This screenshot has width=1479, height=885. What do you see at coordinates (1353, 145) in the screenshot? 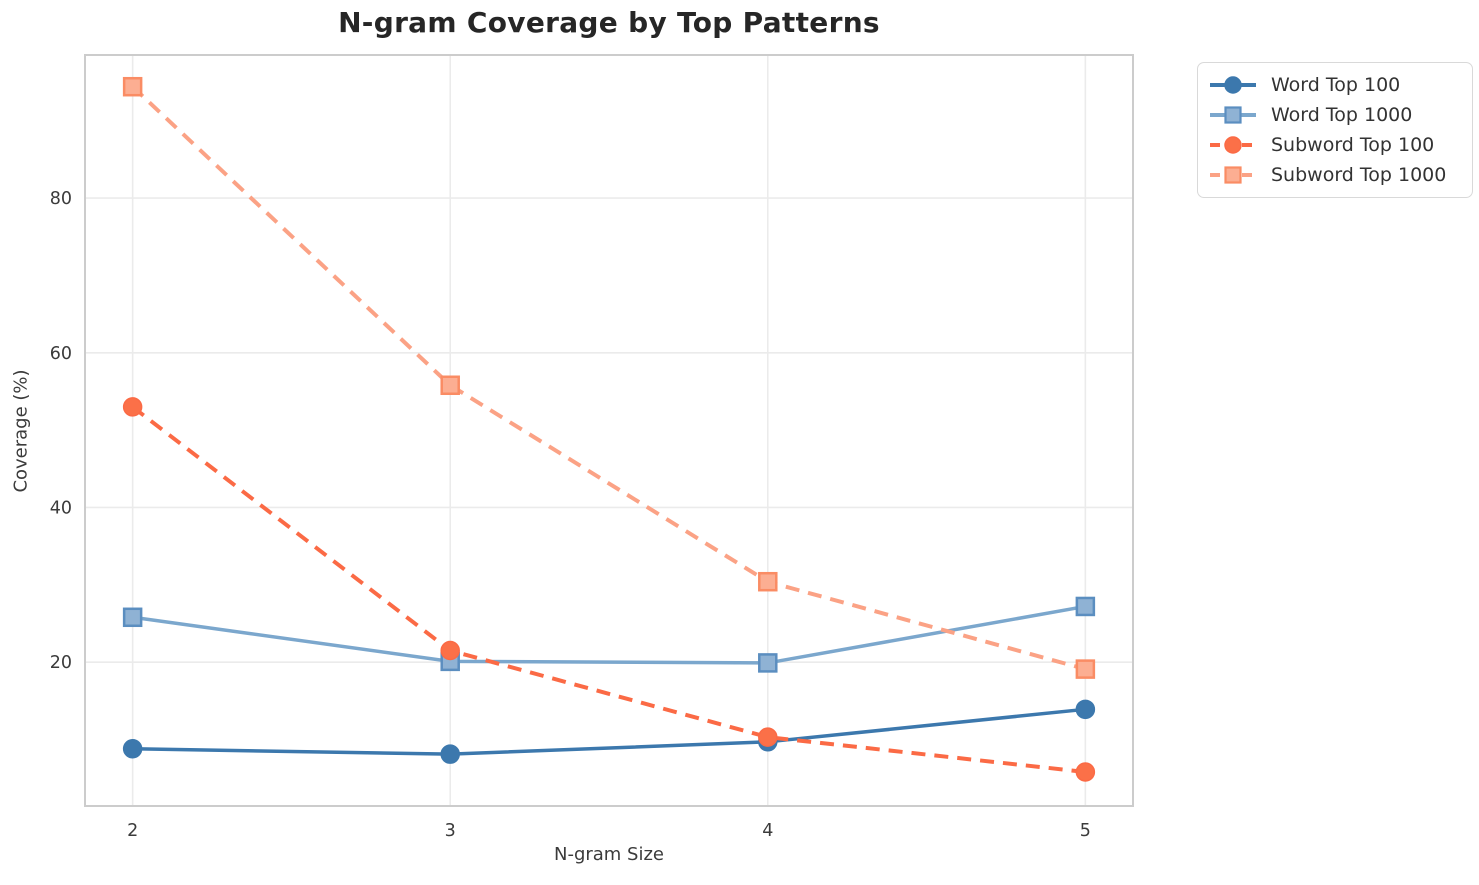
I see `legend-label: Subword Top 100` at bounding box center [1353, 145].